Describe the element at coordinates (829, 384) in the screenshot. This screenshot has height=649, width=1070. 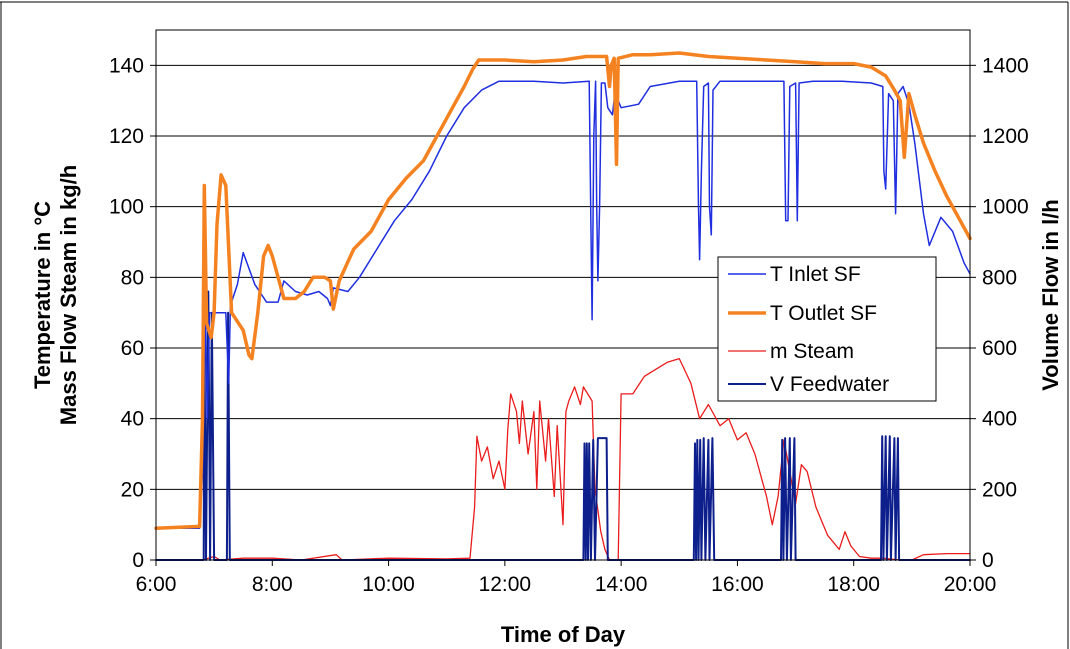
I see `legend-label-v-feedwater: V Feedwater` at that location.